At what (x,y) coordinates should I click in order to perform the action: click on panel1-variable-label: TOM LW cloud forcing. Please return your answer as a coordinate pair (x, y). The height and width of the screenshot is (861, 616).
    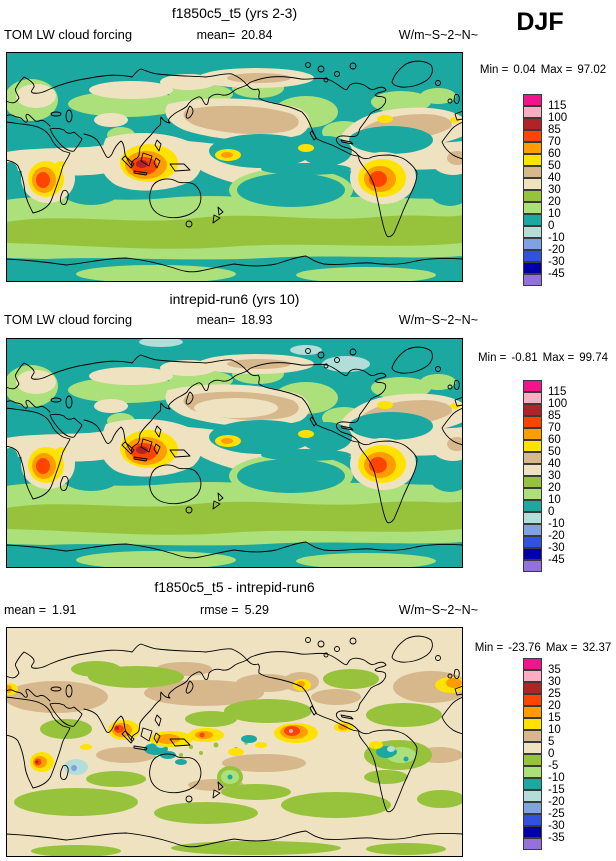
    Looking at the image, I should click on (68, 34).